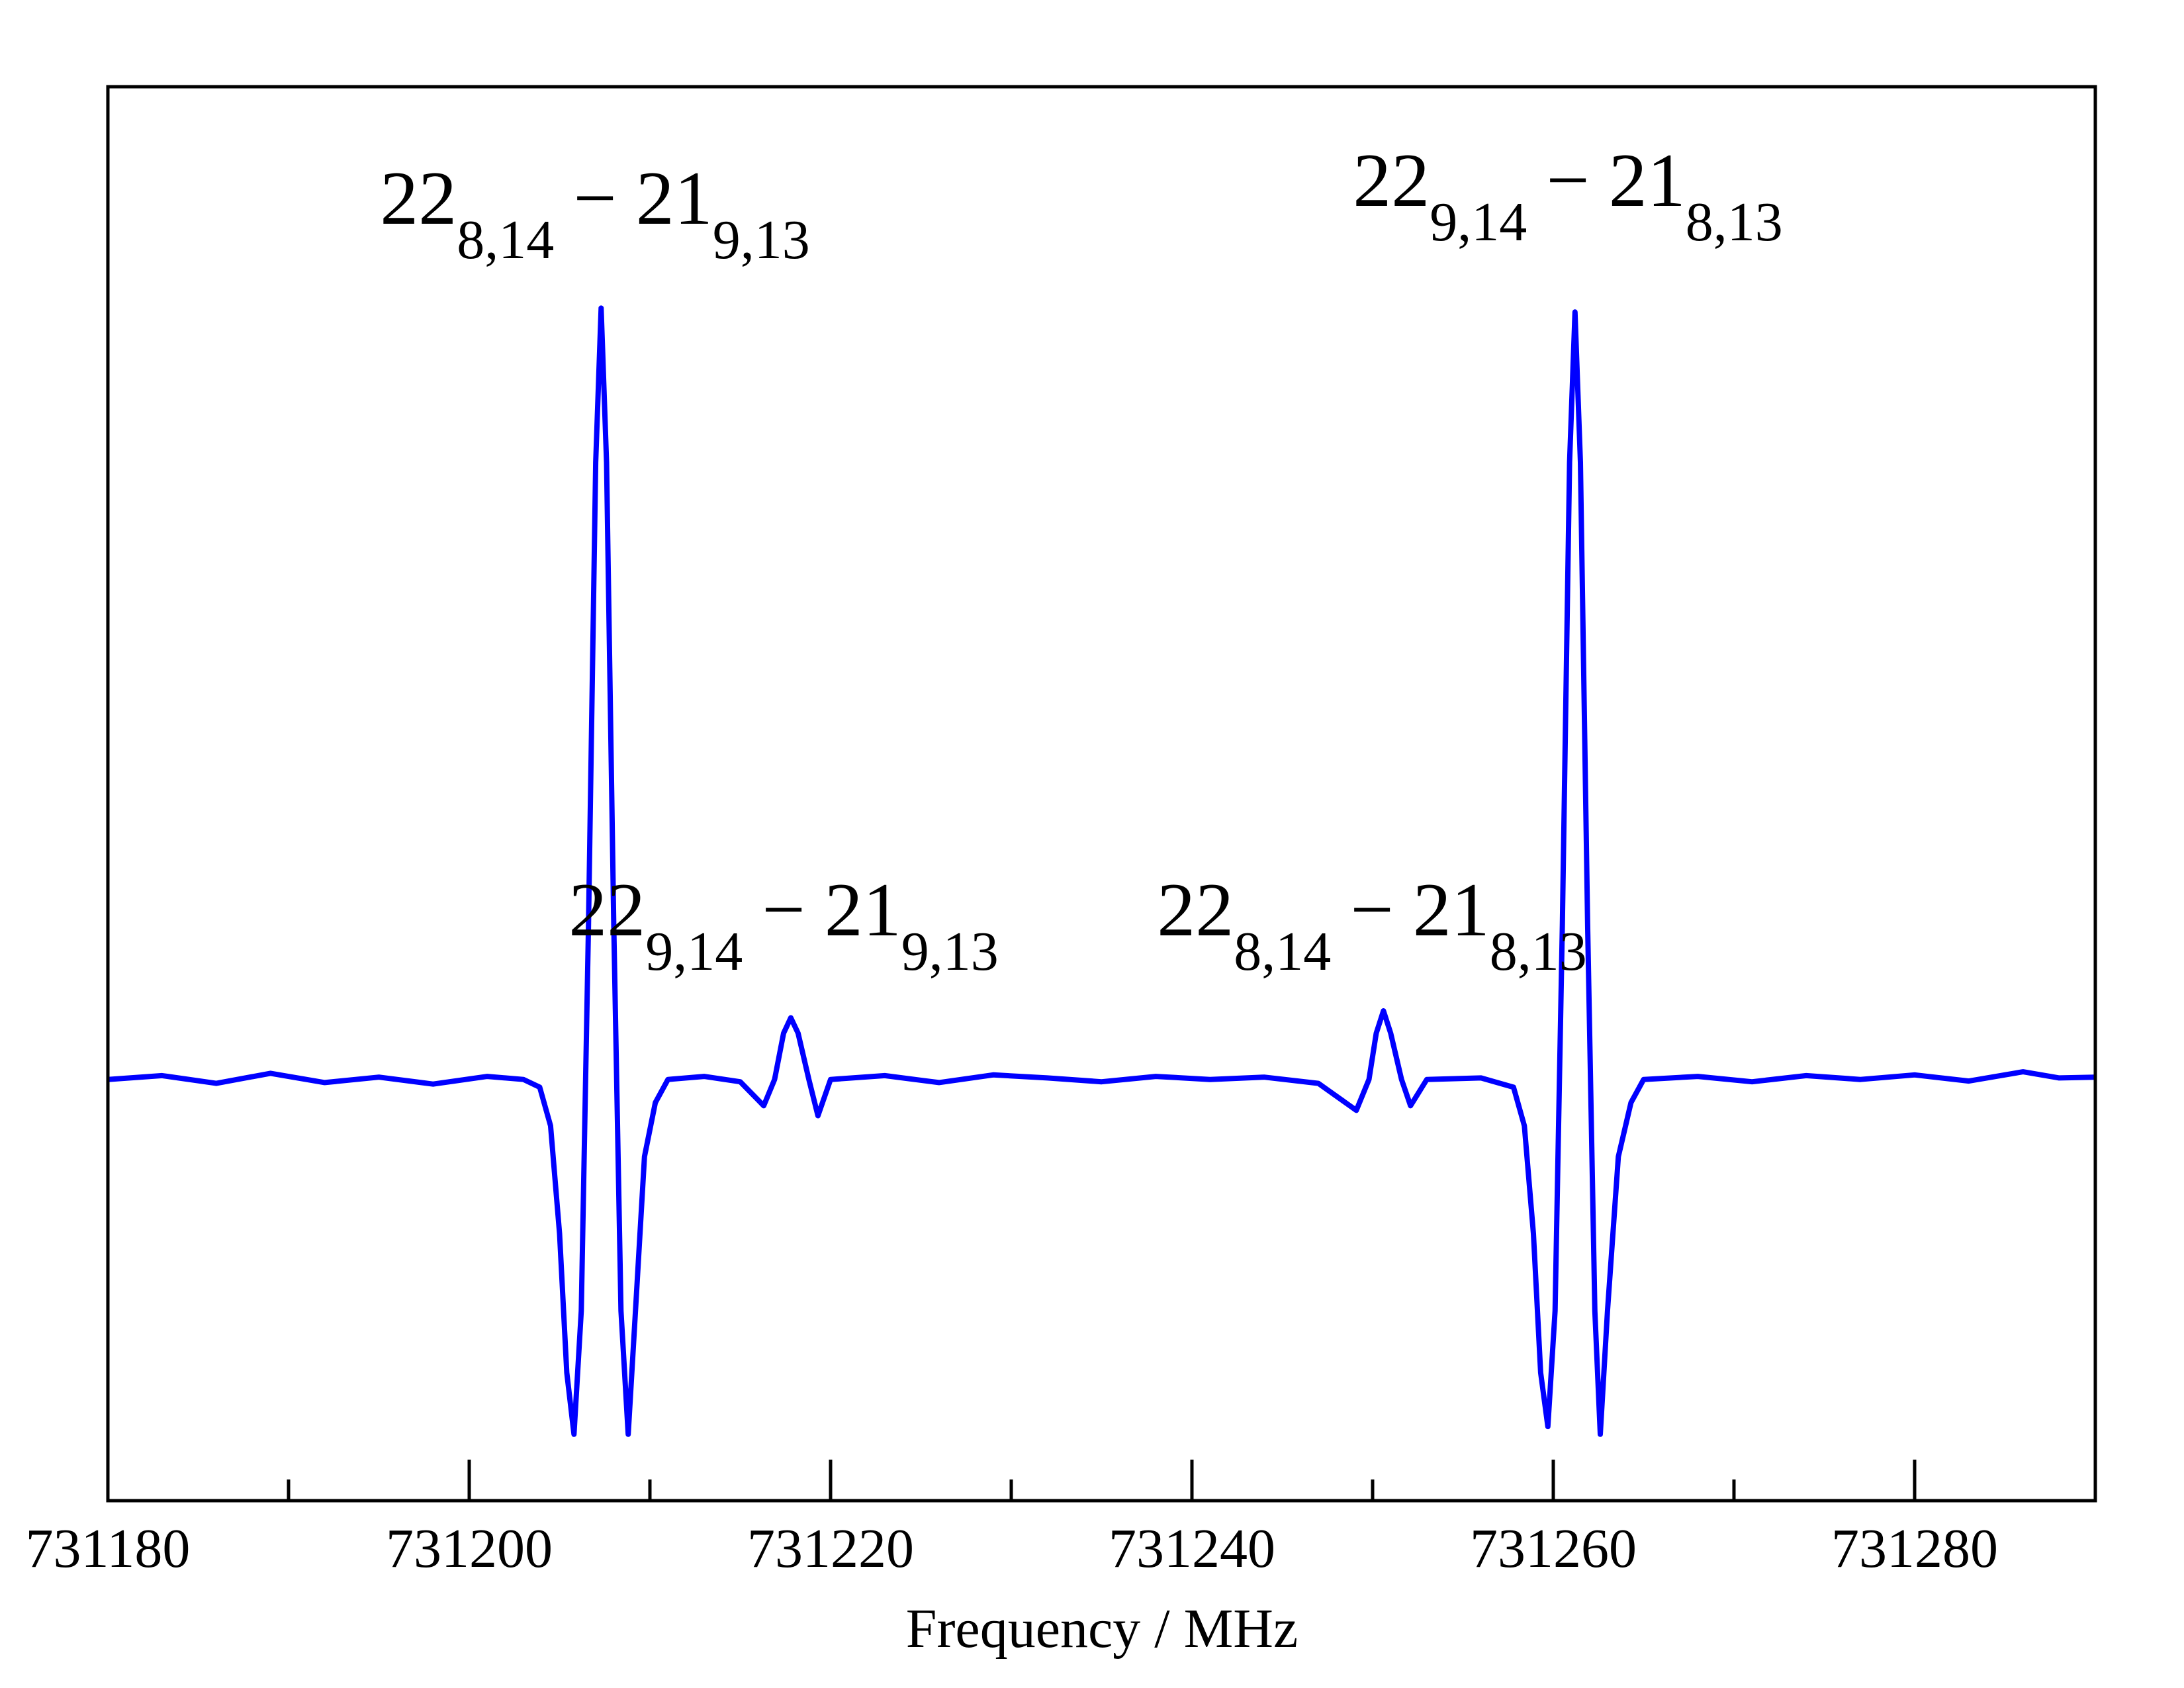 The width and height of the screenshot is (2184, 1688). What do you see at coordinates (1914, 1548) in the screenshot?
I see `x-tick-label: 731280` at bounding box center [1914, 1548].